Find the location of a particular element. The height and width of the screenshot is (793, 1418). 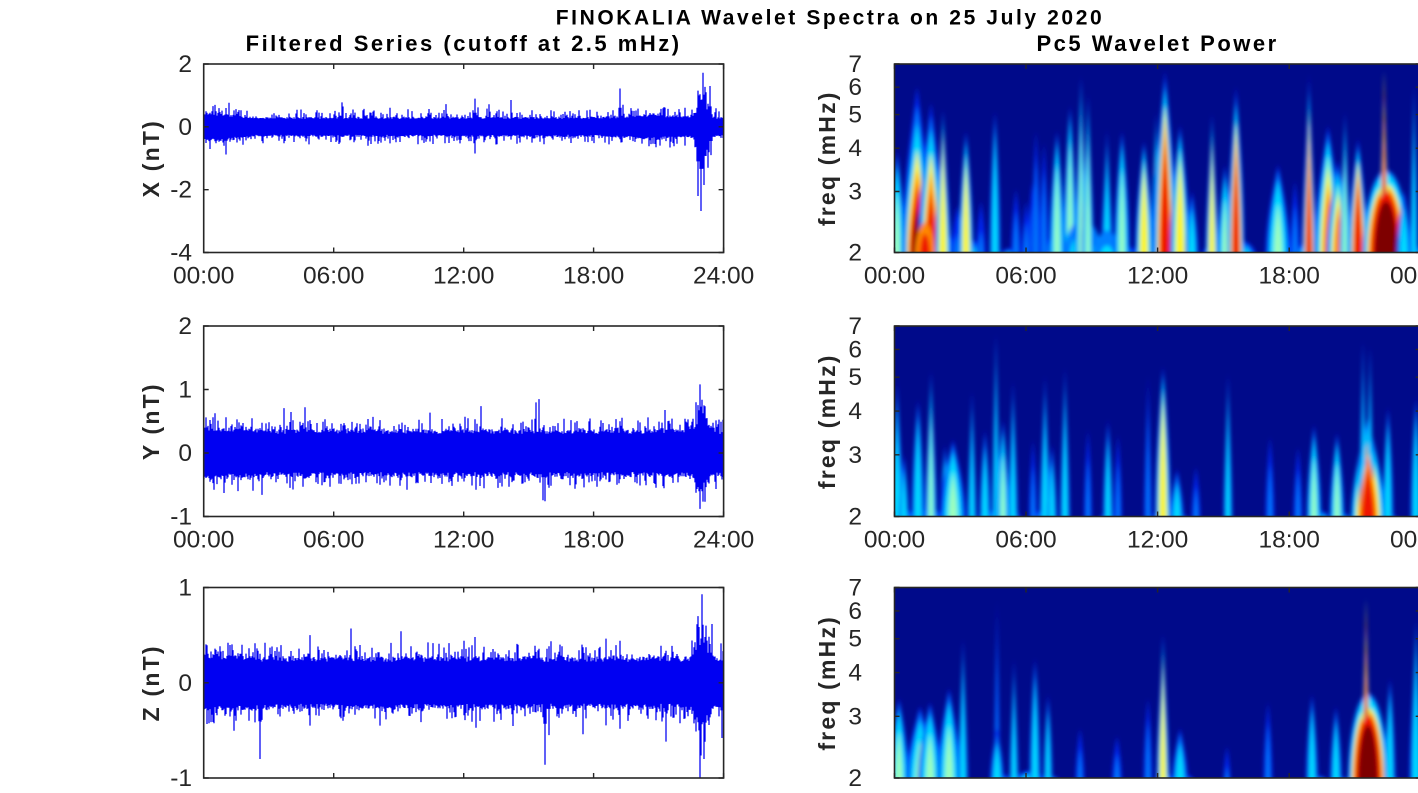

svg-text:Filtered Series (cutoff at 2.5: Filtered Series (cutoff at 2.5 mHz) is located at coordinates (464, 43).